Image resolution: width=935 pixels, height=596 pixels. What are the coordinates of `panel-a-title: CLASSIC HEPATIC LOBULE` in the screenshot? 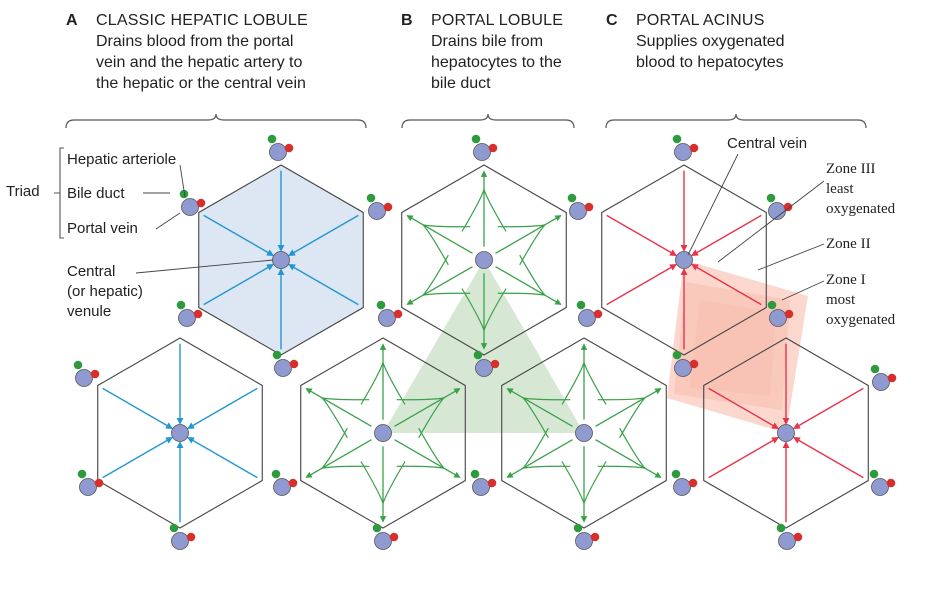 It's located at (202, 20).